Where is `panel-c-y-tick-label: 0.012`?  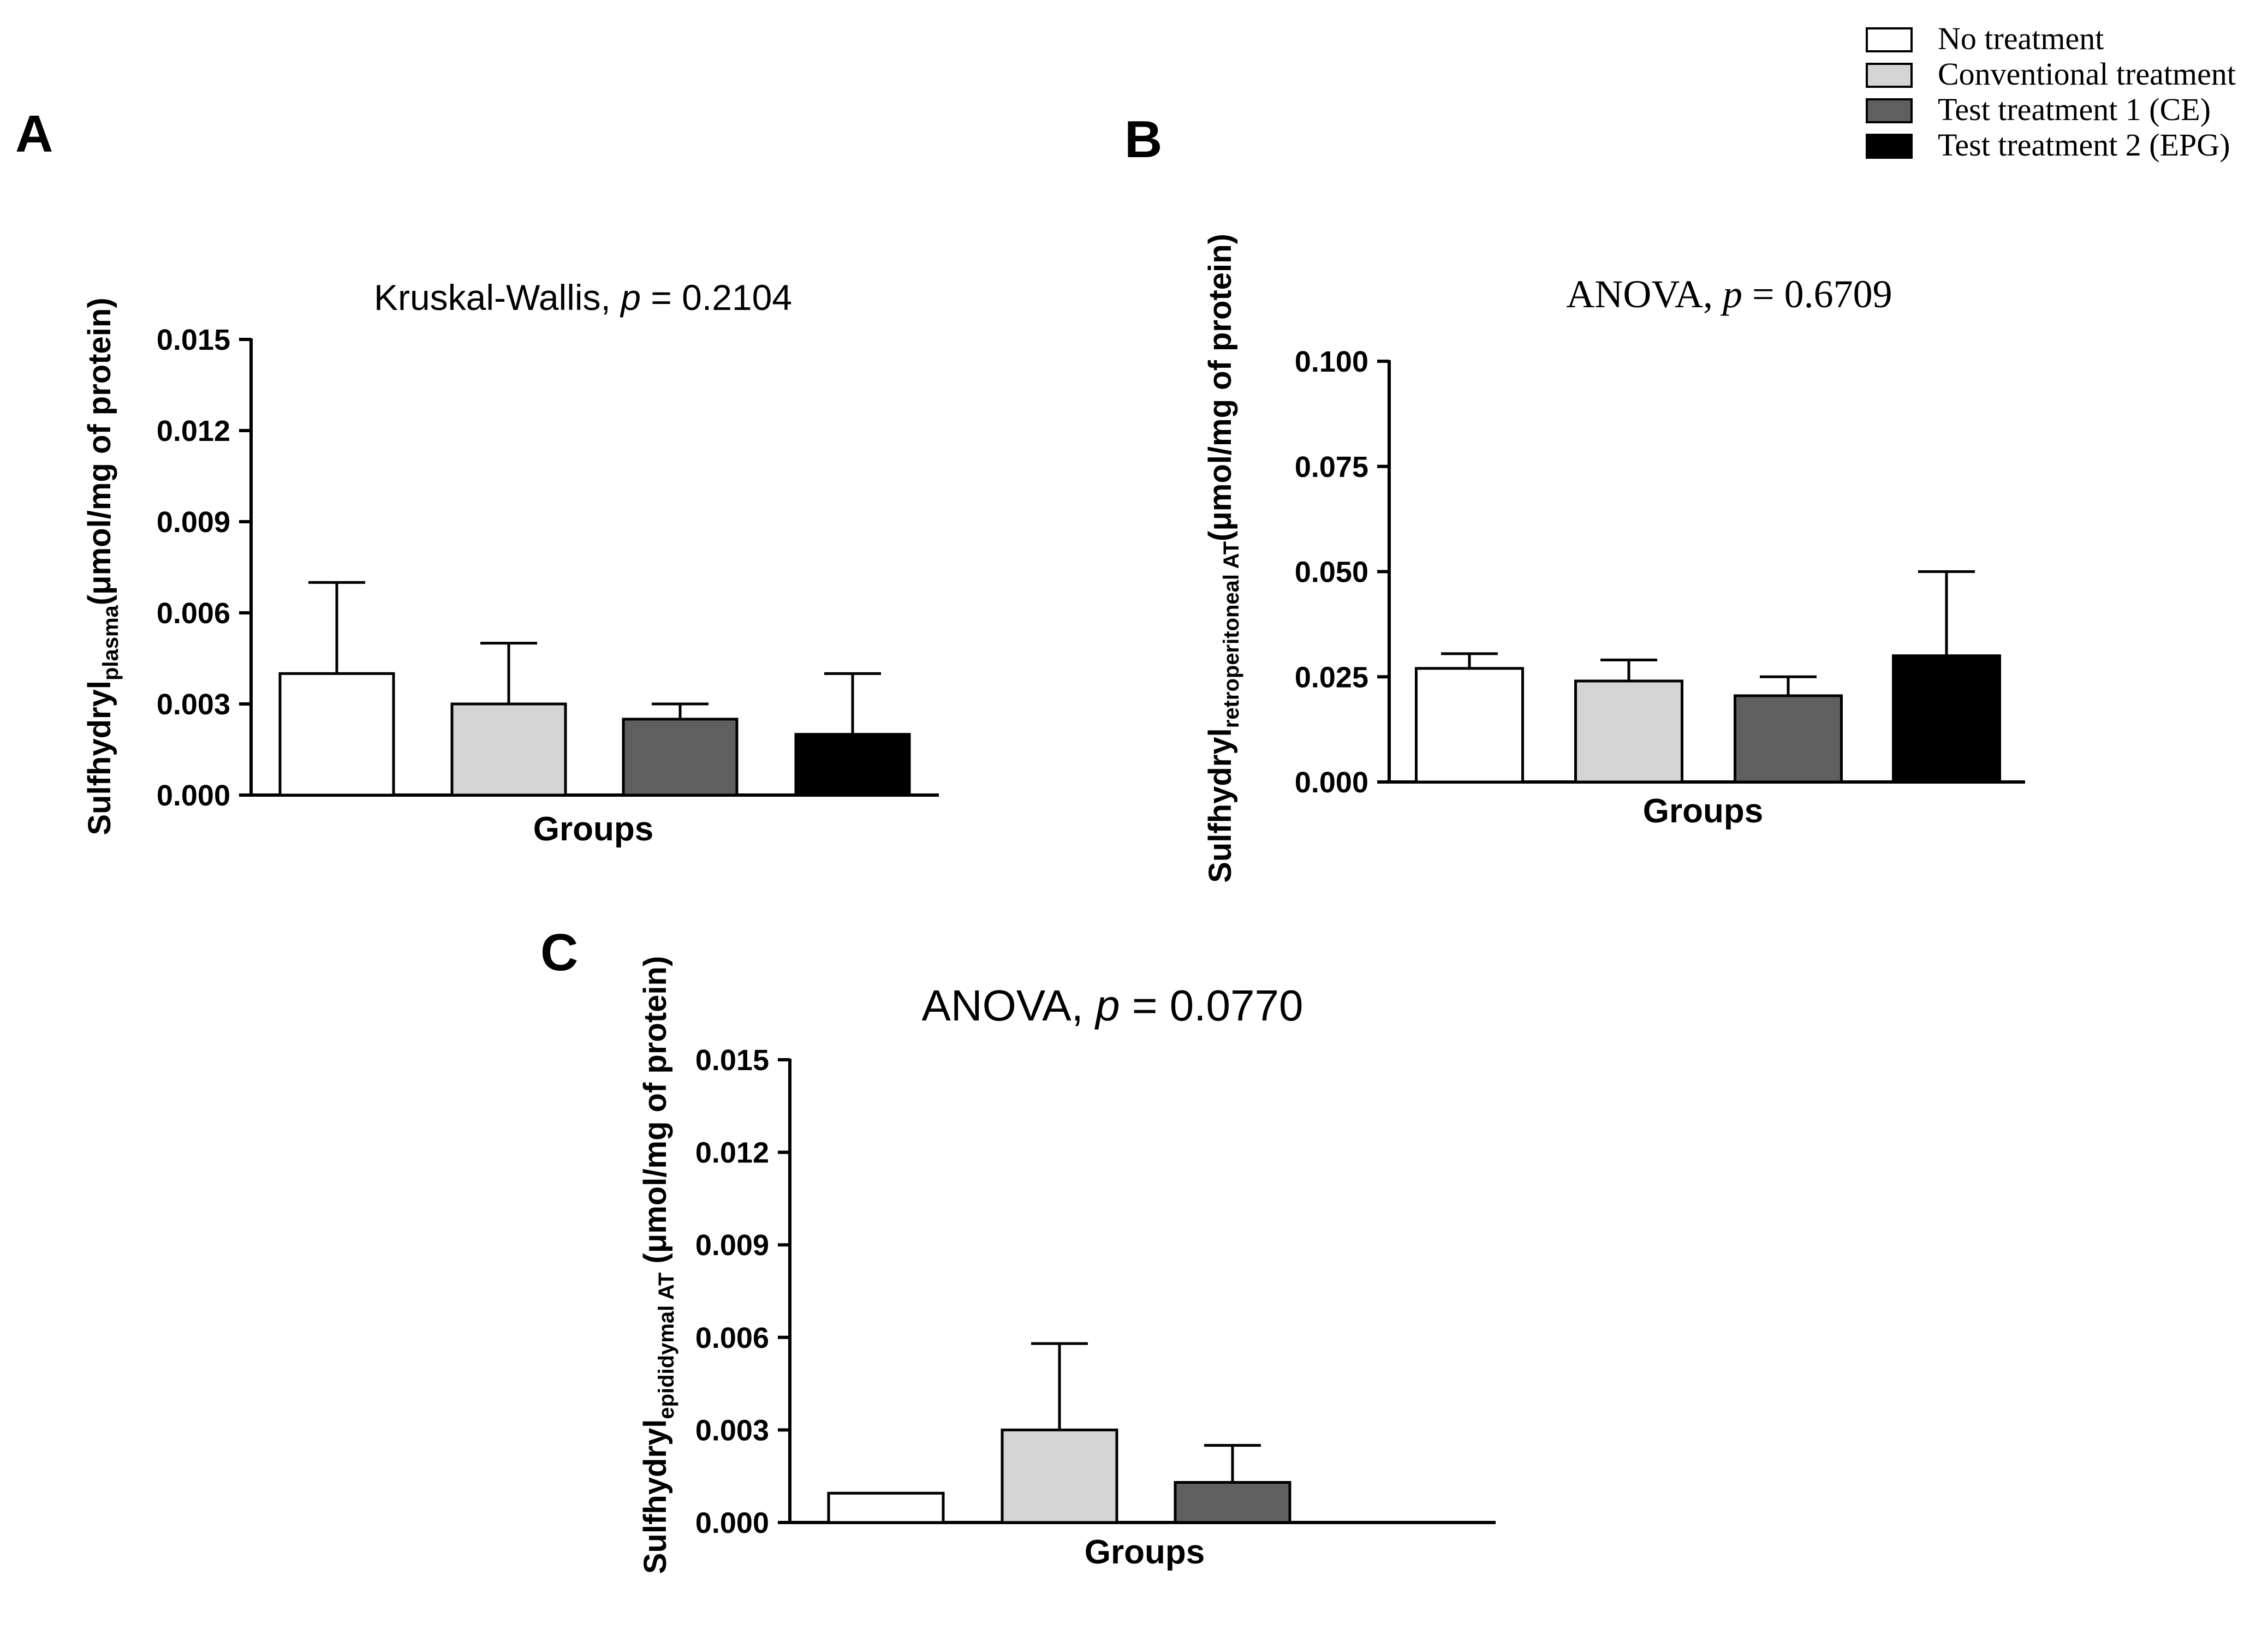
panel-c-y-tick-label: 0.012 is located at coordinates (732, 1153).